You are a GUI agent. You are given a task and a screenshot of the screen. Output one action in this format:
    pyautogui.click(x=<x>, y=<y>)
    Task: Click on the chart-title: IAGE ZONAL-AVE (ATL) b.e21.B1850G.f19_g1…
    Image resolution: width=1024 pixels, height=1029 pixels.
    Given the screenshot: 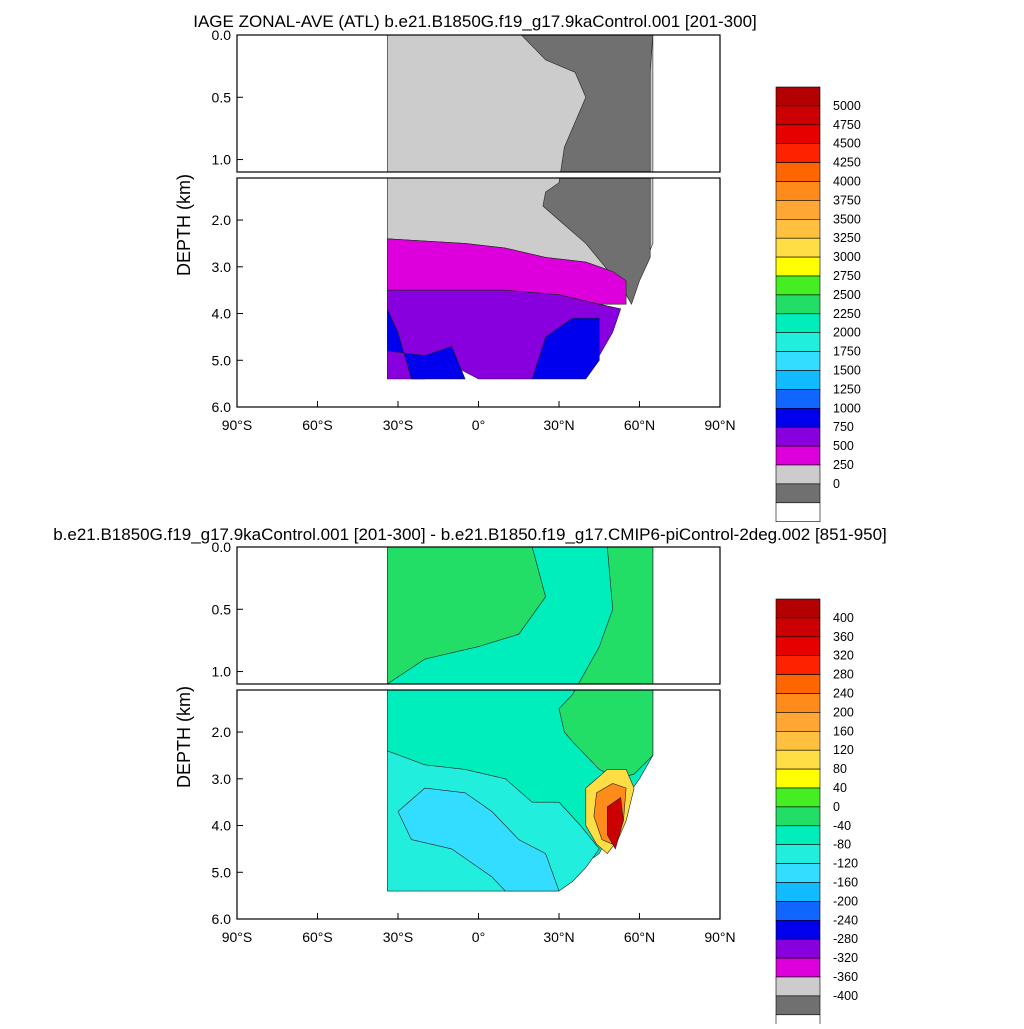 What is the action you would take?
    pyautogui.click(x=475, y=21)
    